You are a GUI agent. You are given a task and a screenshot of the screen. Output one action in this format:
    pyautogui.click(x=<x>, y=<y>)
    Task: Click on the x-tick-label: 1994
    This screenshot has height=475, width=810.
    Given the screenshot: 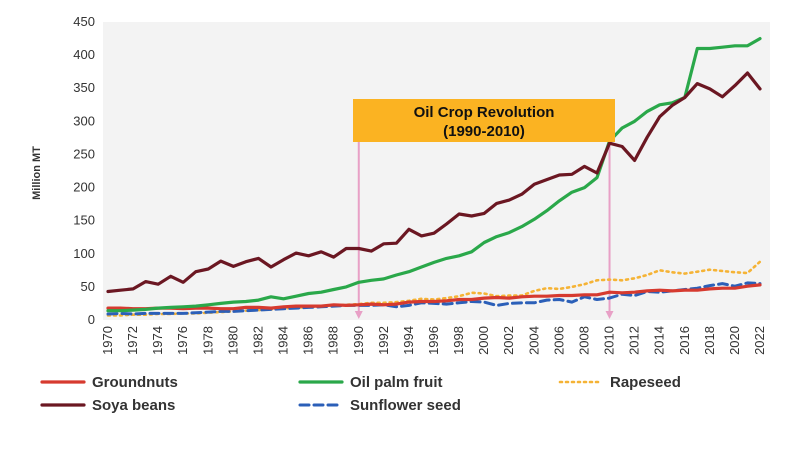 What is the action you would take?
    pyautogui.click(x=408, y=340)
    